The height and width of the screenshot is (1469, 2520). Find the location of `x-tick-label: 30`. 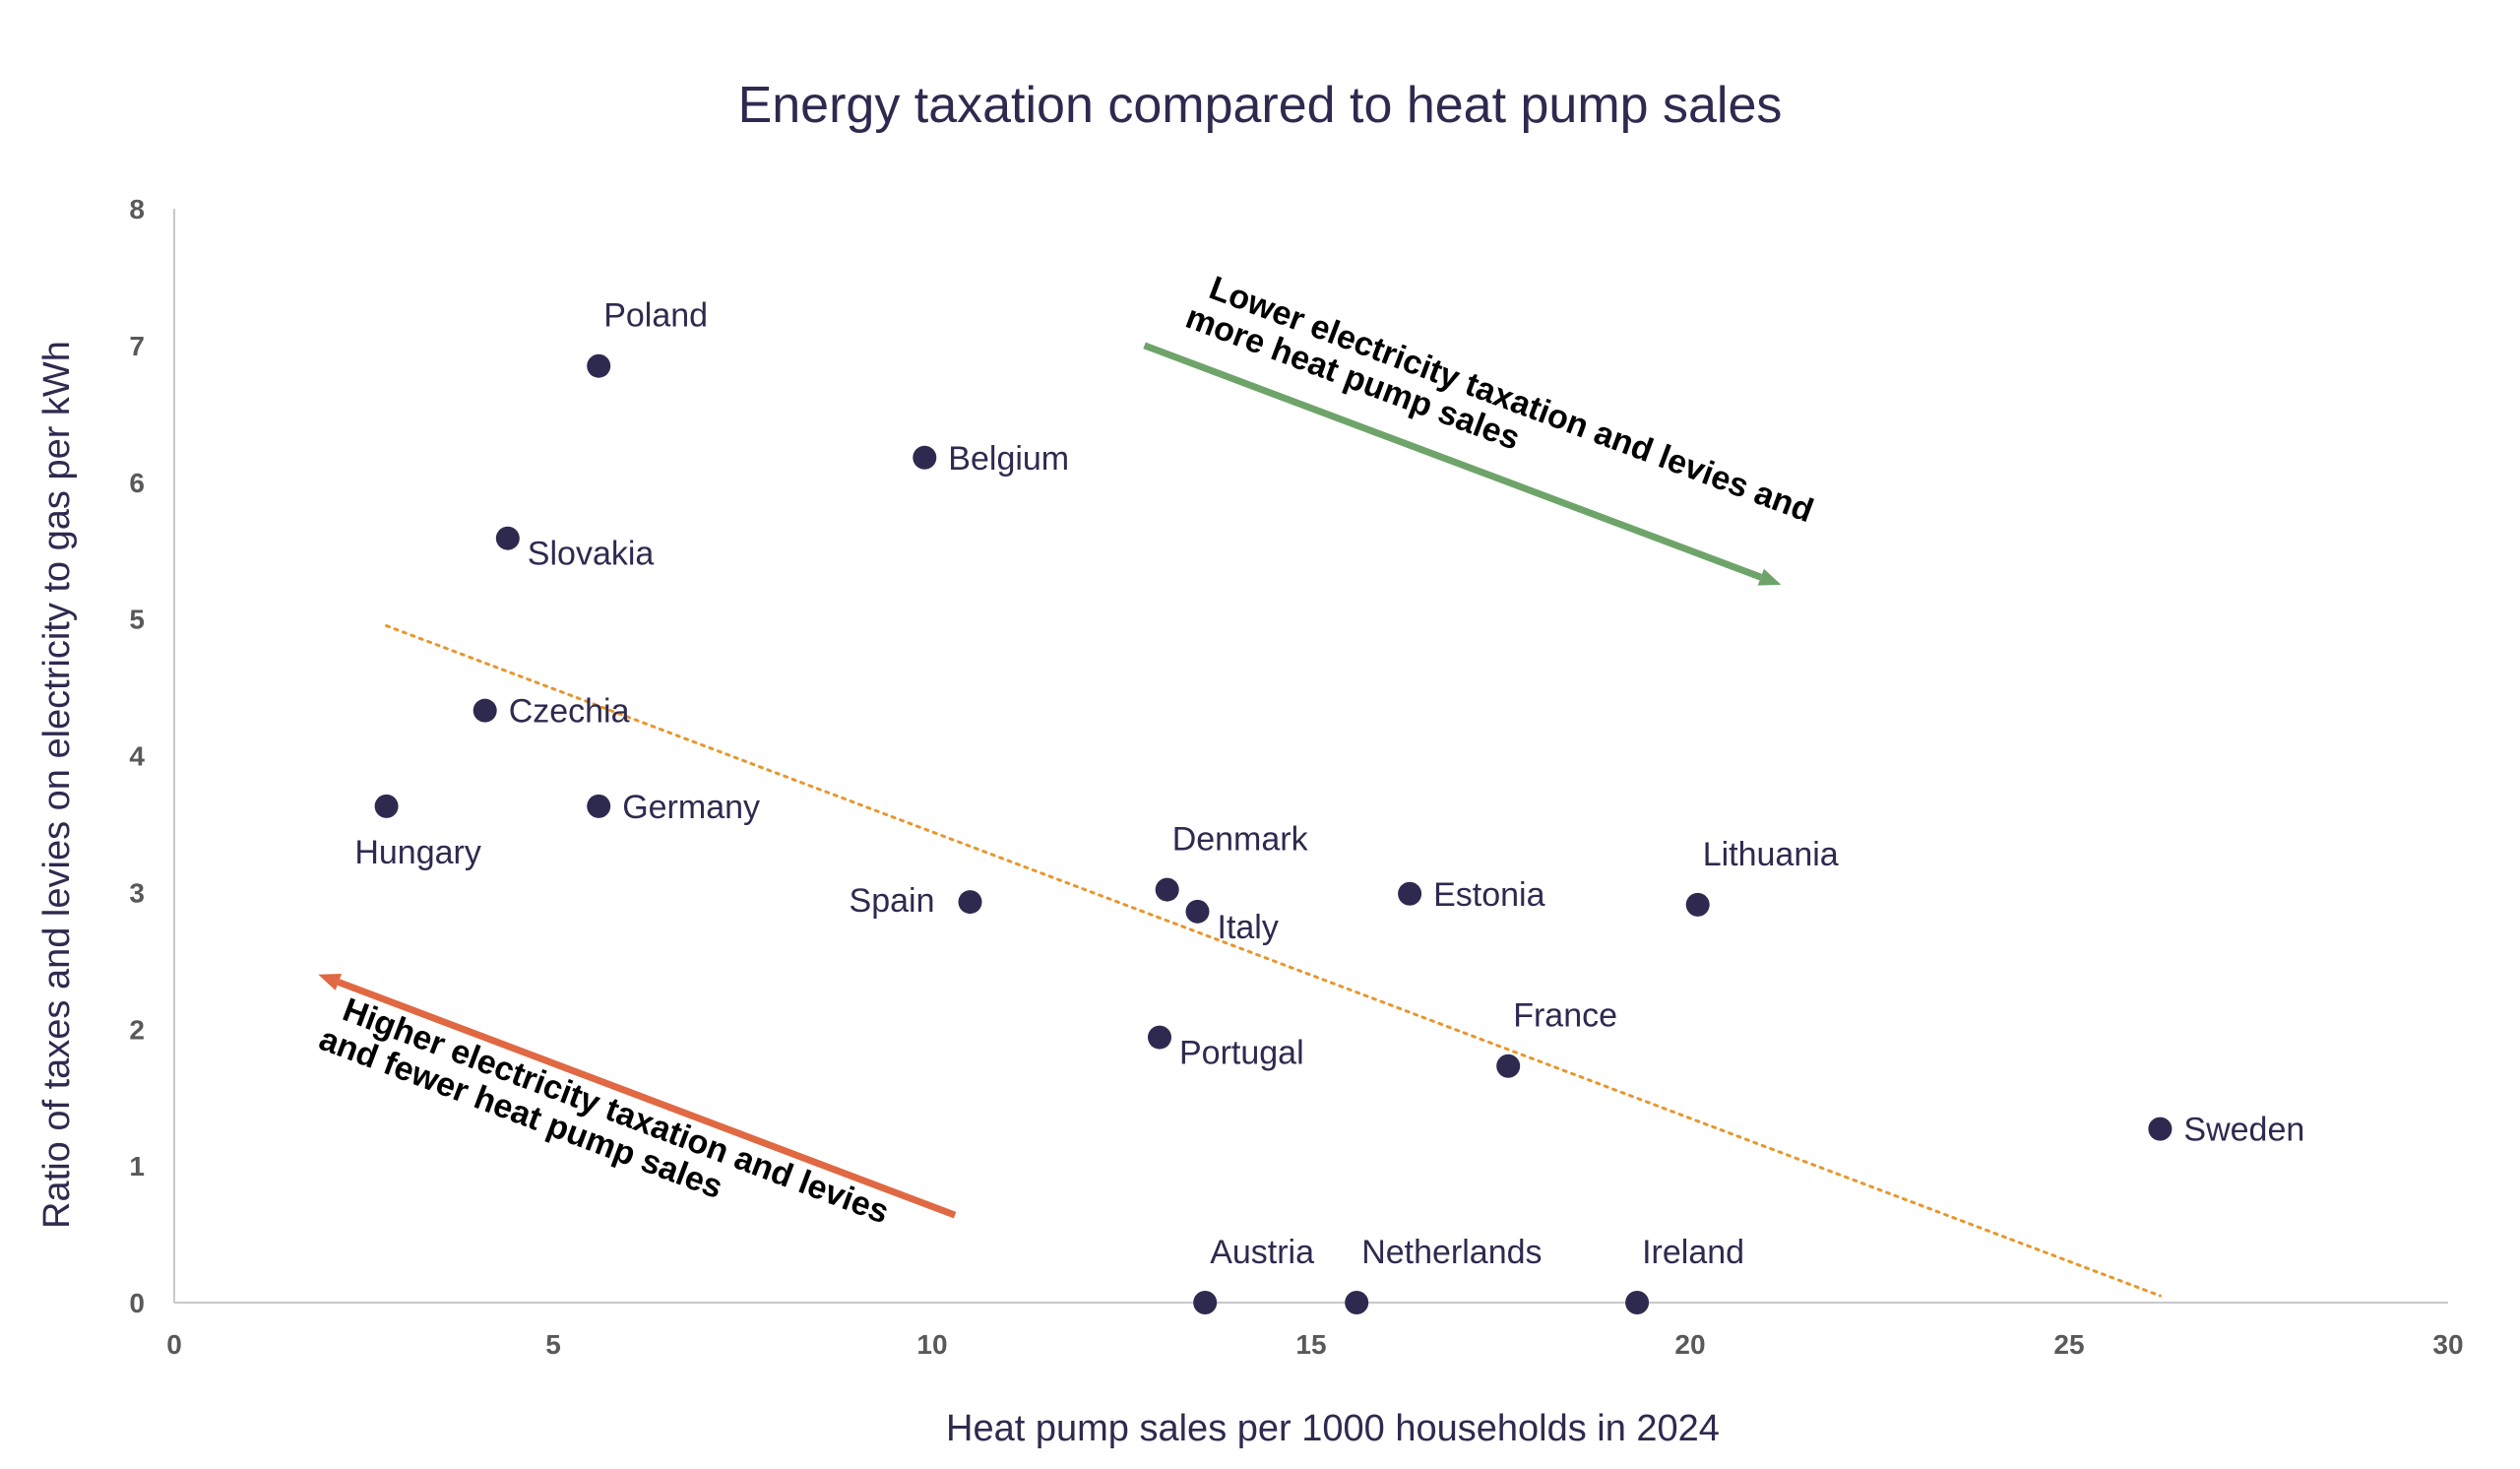

x-tick-label: 30 is located at coordinates (2447, 1344).